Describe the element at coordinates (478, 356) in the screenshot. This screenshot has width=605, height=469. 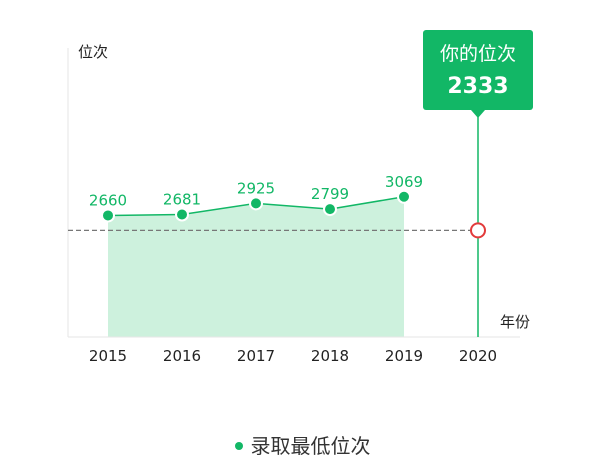
I see `x-tick-2020: 2020` at that location.